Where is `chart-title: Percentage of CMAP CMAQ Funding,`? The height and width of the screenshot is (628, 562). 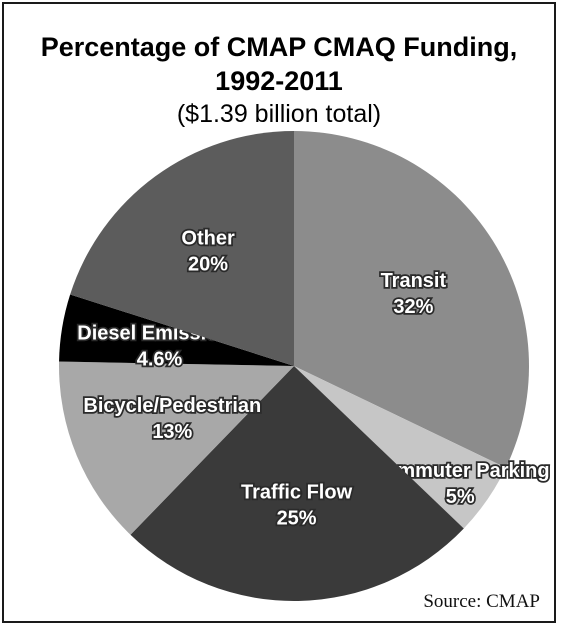
chart-title: Percentage of CMAP CMAQ Funding, is located at coordinates (279, 47).